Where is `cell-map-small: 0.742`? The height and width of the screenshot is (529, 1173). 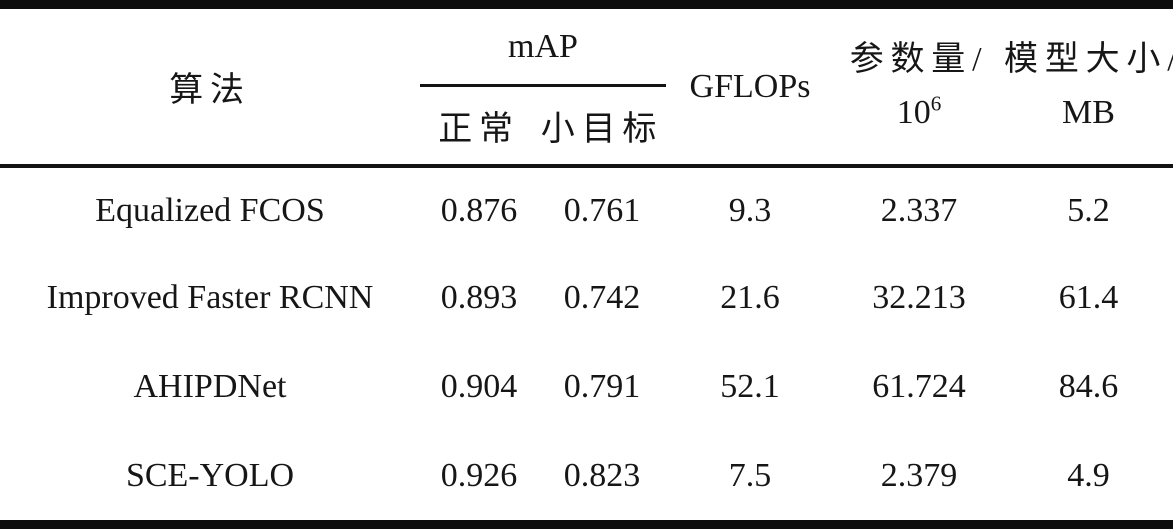
cell-map-small: 0.742 is located at coordinates (602, 297).